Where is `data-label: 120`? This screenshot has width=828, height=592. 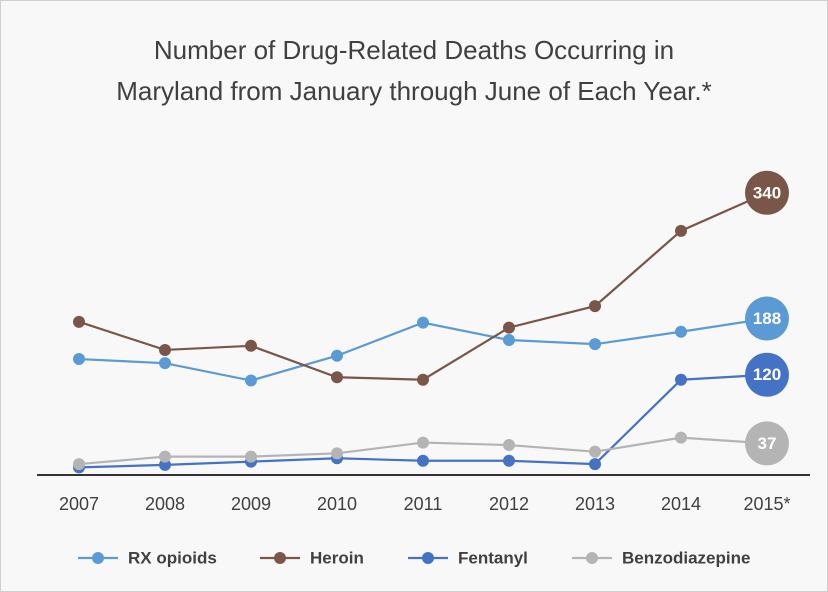
data-label: 120 is located at coordinates (767, 374).